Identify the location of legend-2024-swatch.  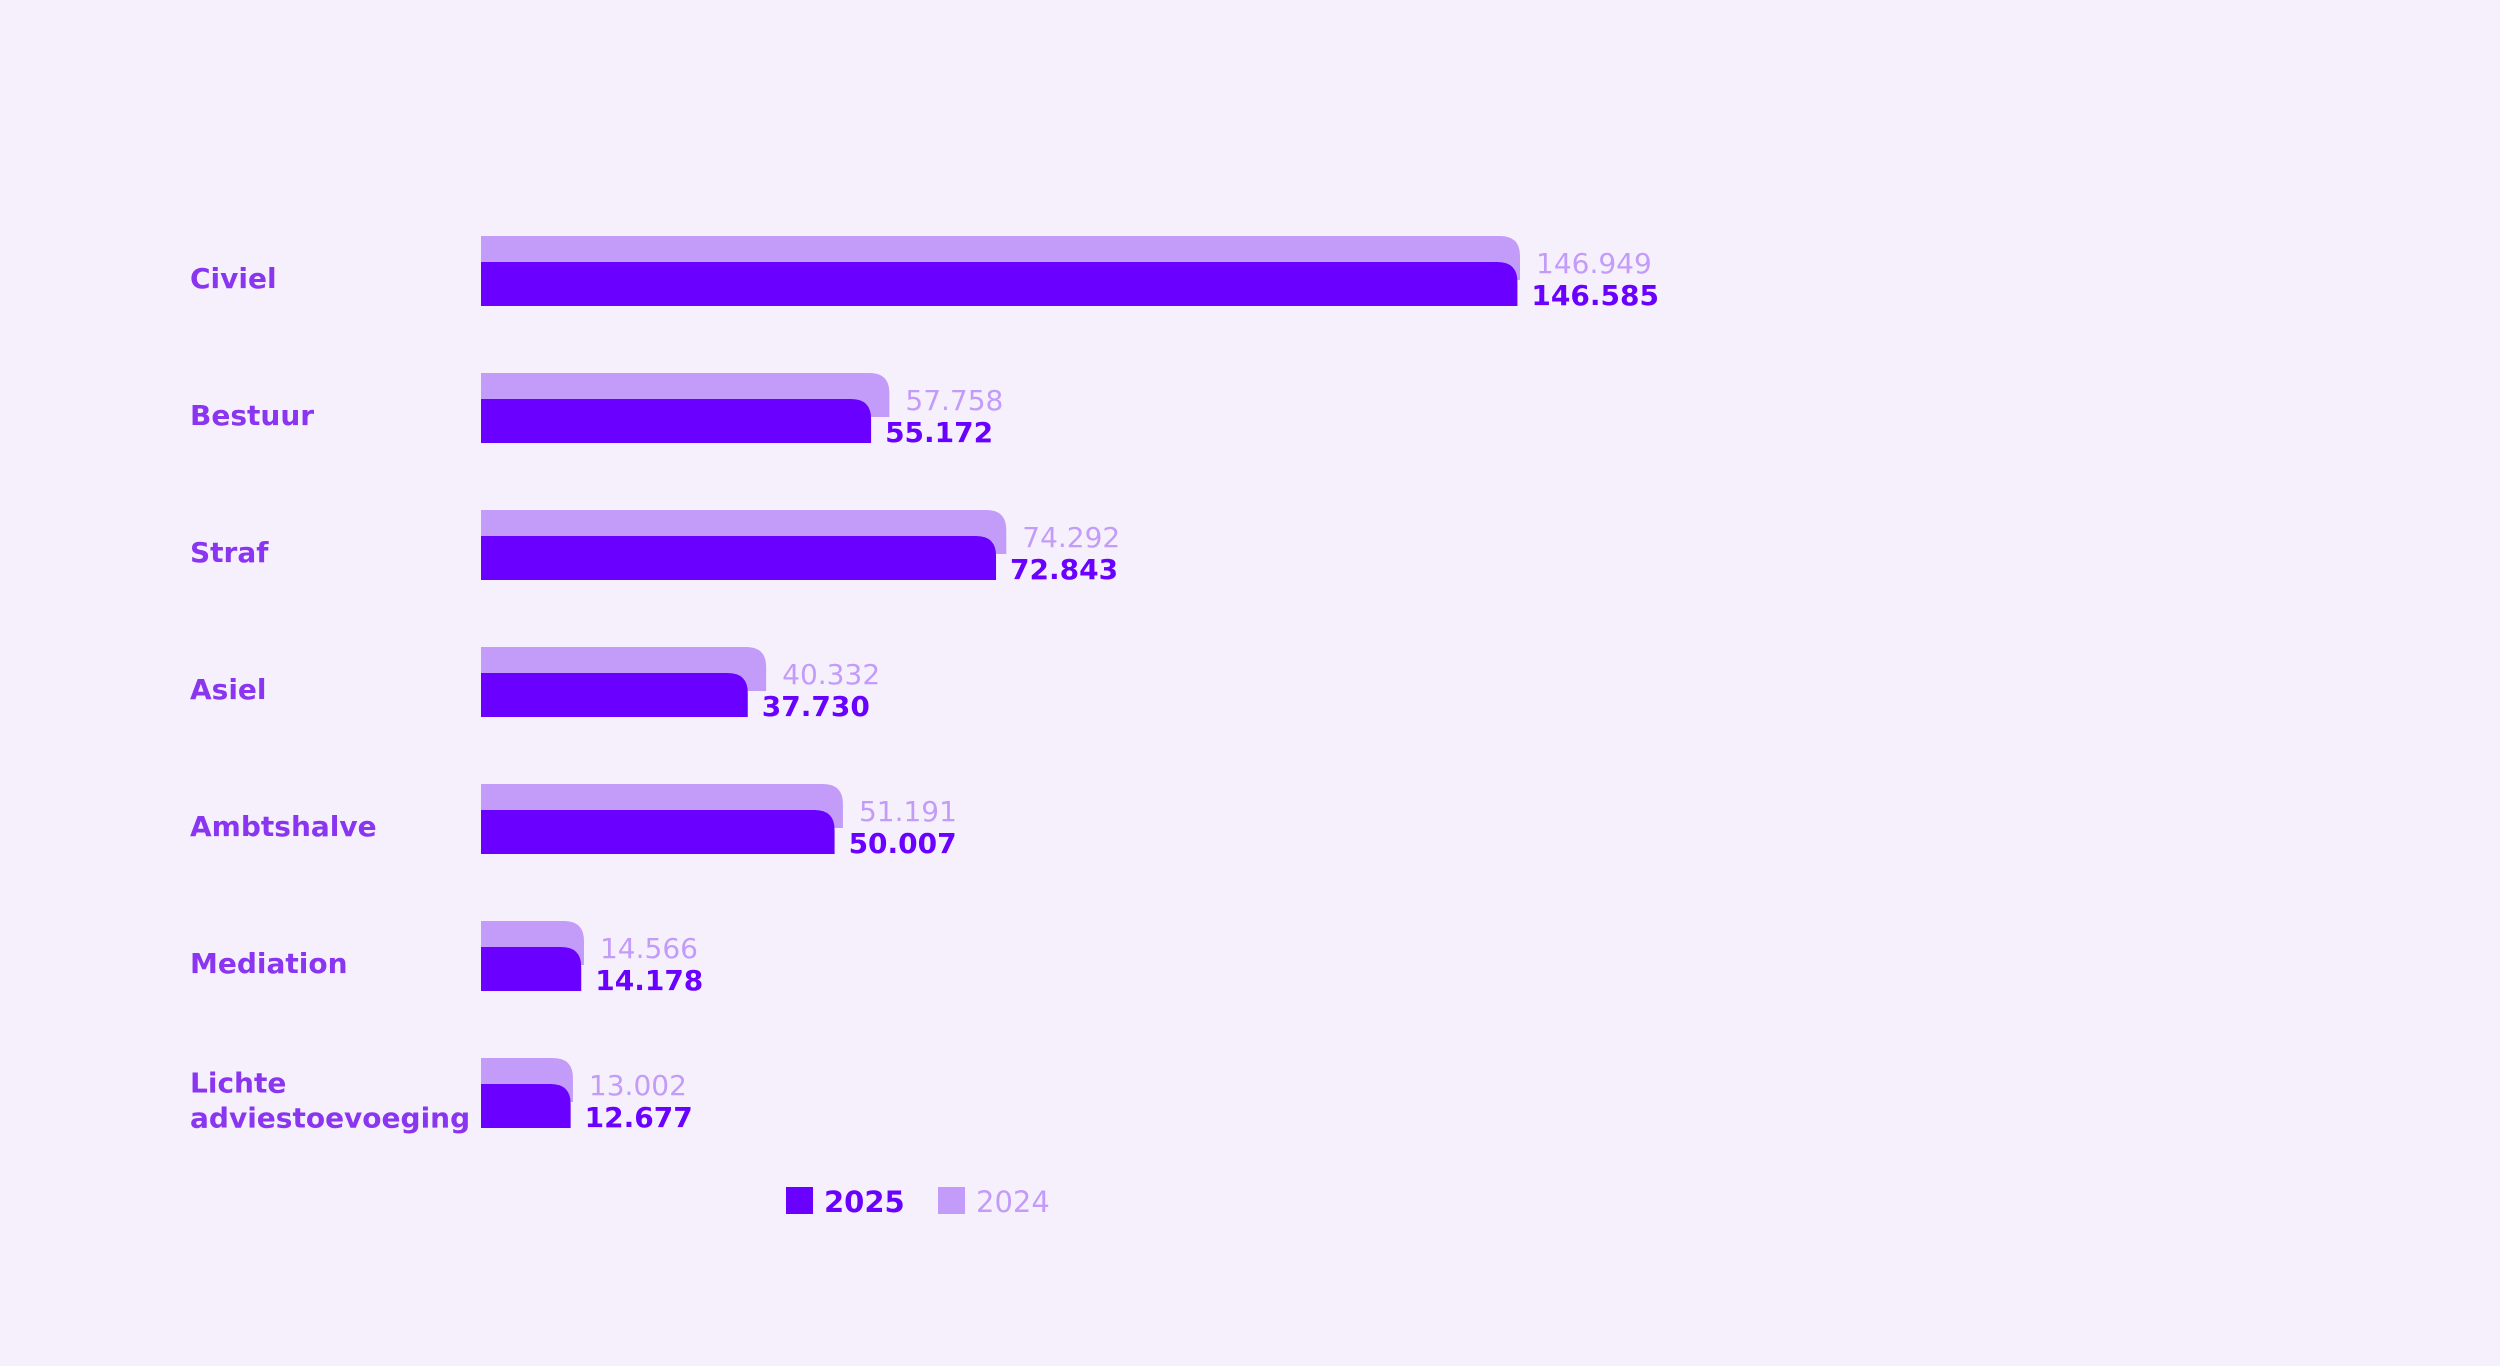
(951, 1200).